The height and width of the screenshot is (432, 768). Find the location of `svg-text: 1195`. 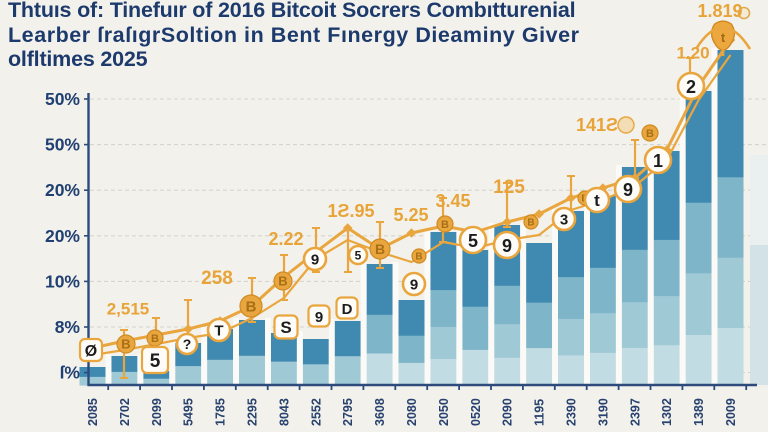

svg-text: 1195 is located at coordinates (540, 412).